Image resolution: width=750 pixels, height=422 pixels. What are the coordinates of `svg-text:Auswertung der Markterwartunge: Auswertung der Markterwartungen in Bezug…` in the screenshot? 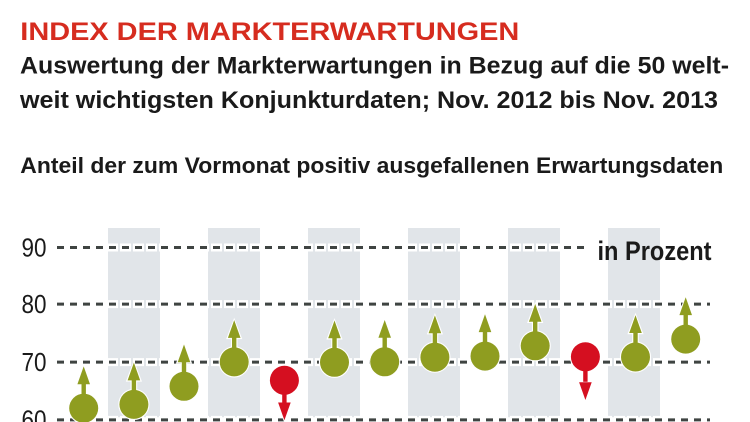 It's located at (374, 65).